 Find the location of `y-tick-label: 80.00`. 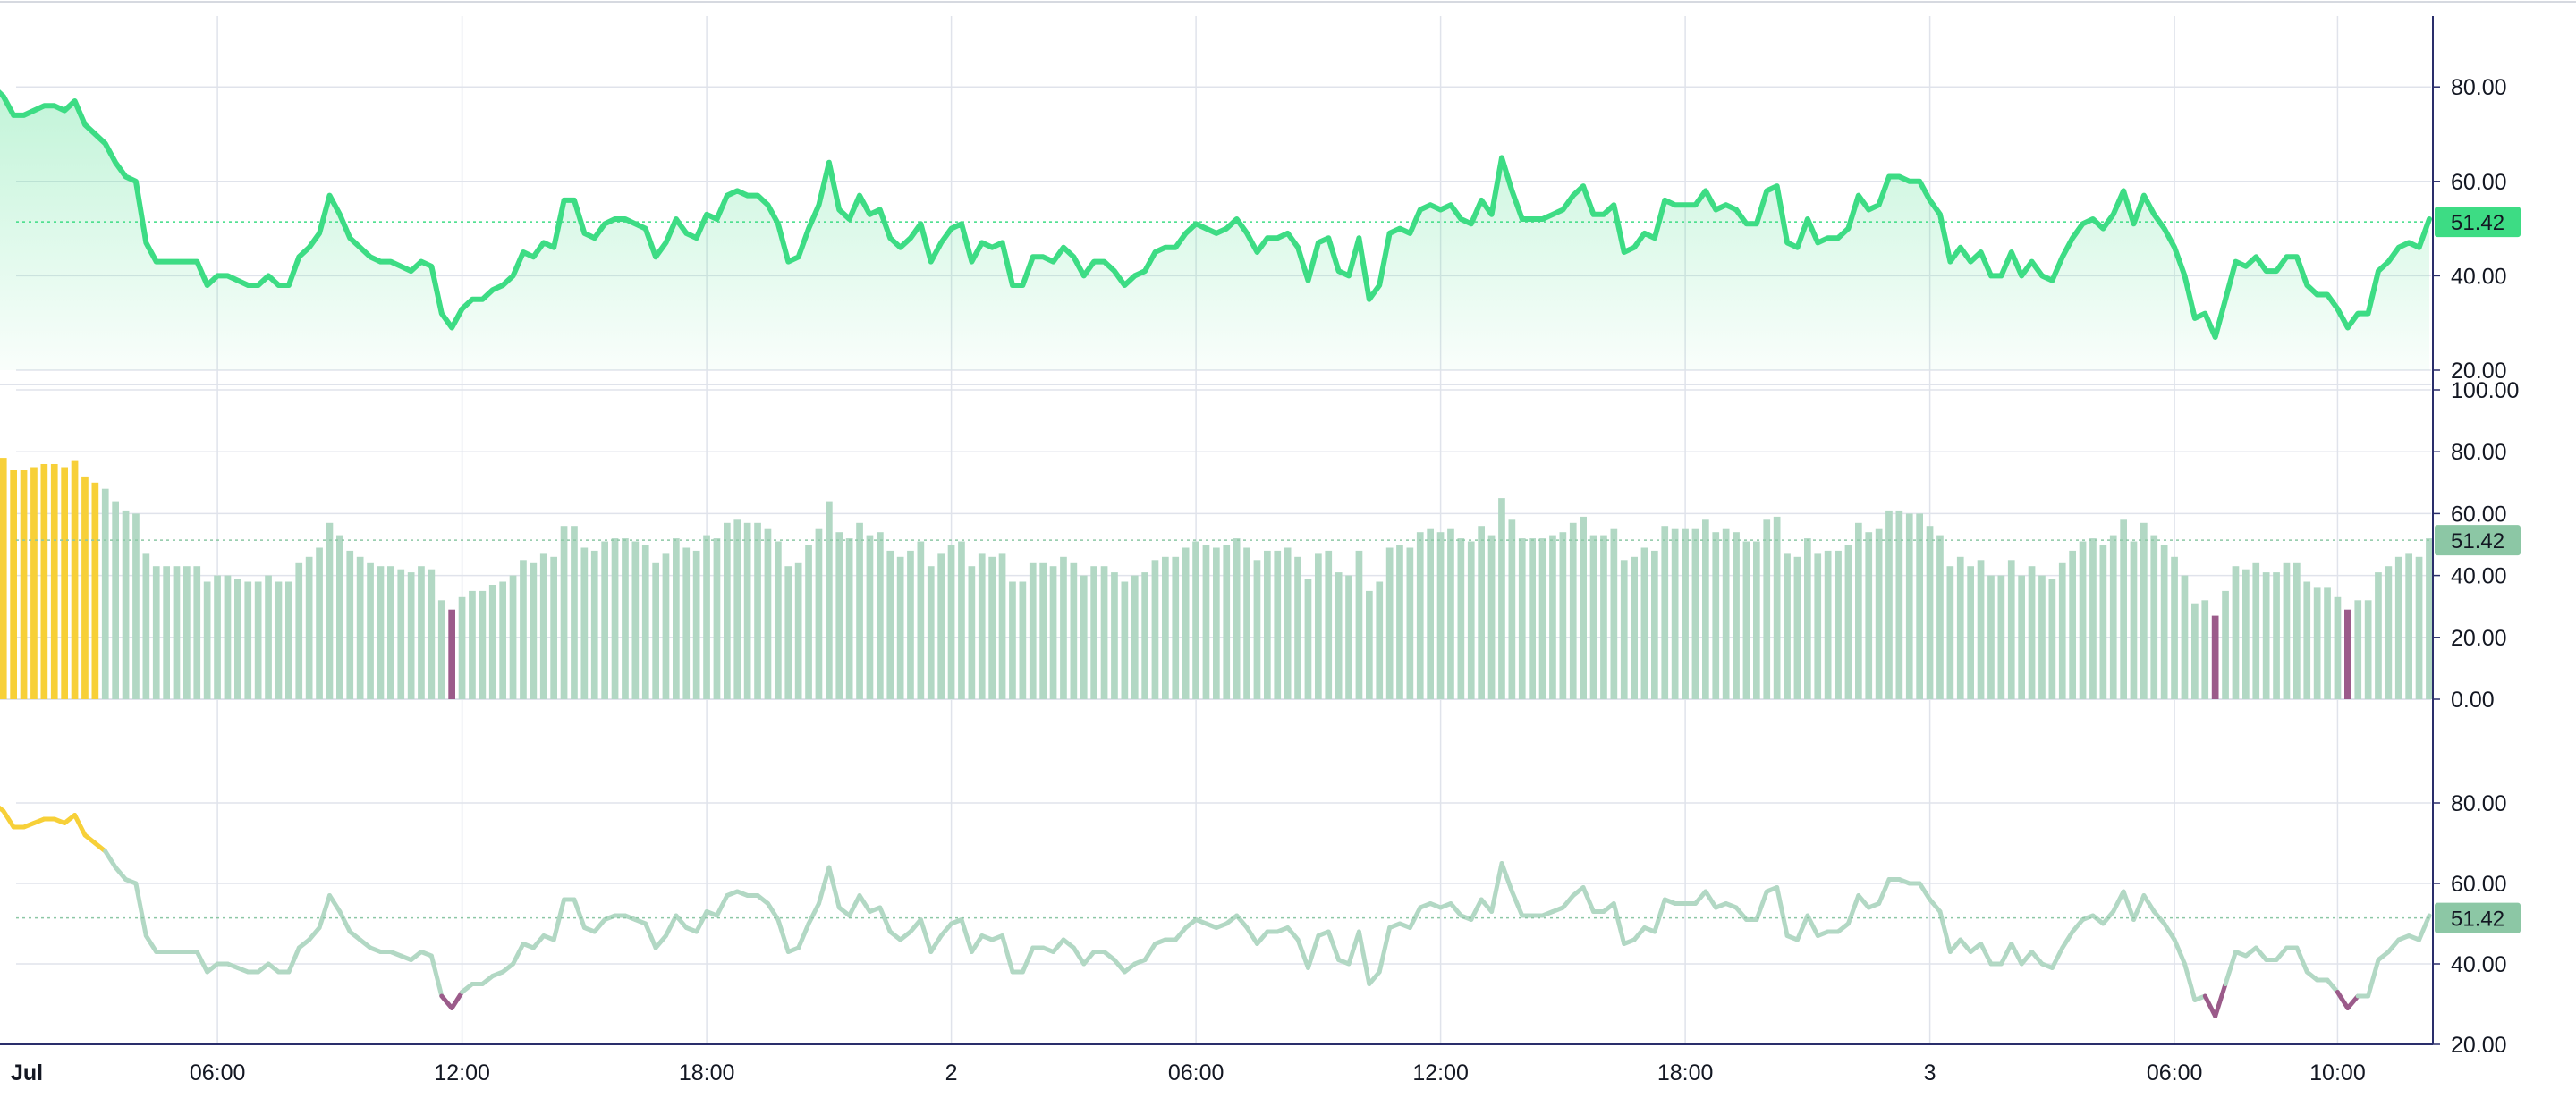

y-tick-label: 80.00 is located at coordinates (2479, 803).